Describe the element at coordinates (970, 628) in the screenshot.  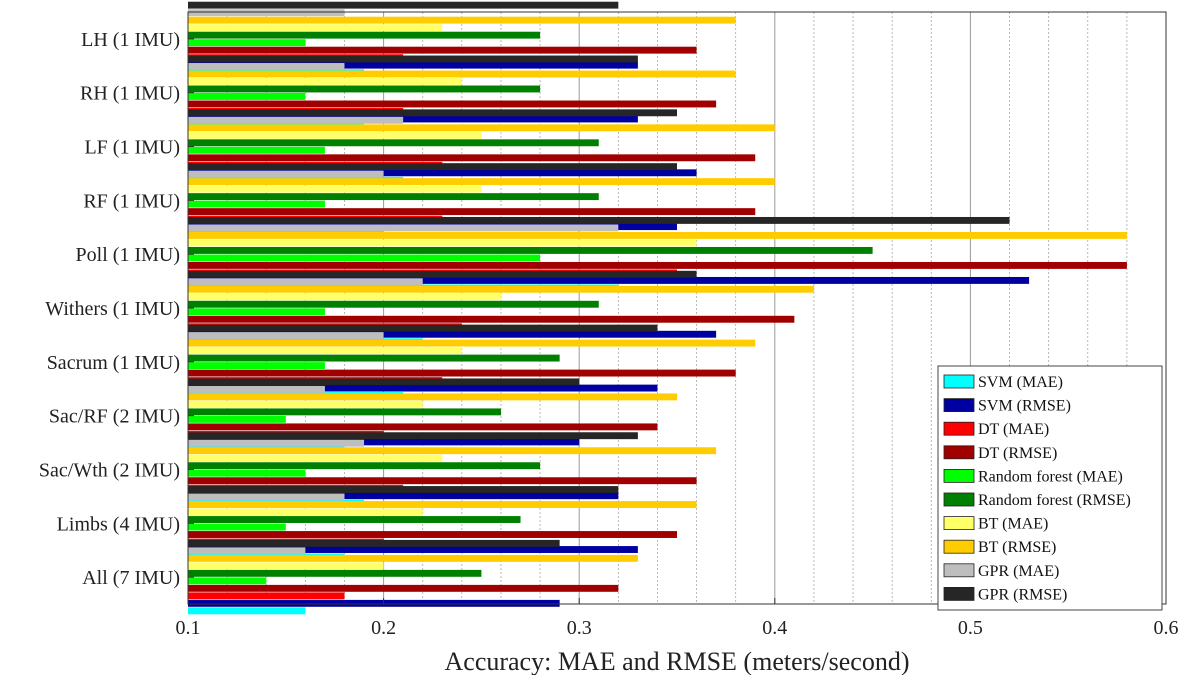
I see `x-tick-label: 0.5` at that location.